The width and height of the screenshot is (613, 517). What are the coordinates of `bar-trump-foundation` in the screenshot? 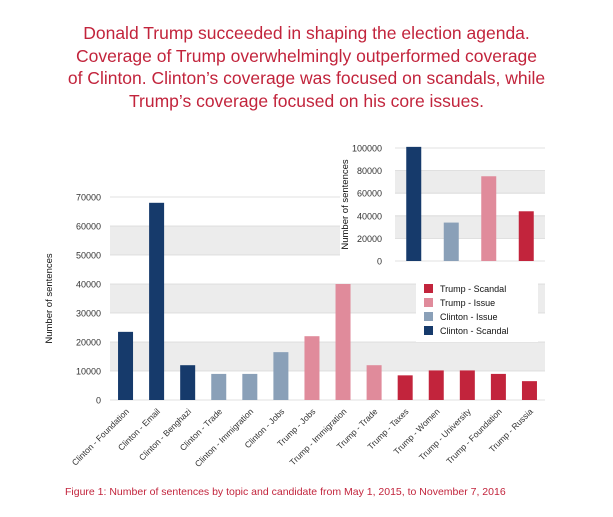 It's located at (498, 386).